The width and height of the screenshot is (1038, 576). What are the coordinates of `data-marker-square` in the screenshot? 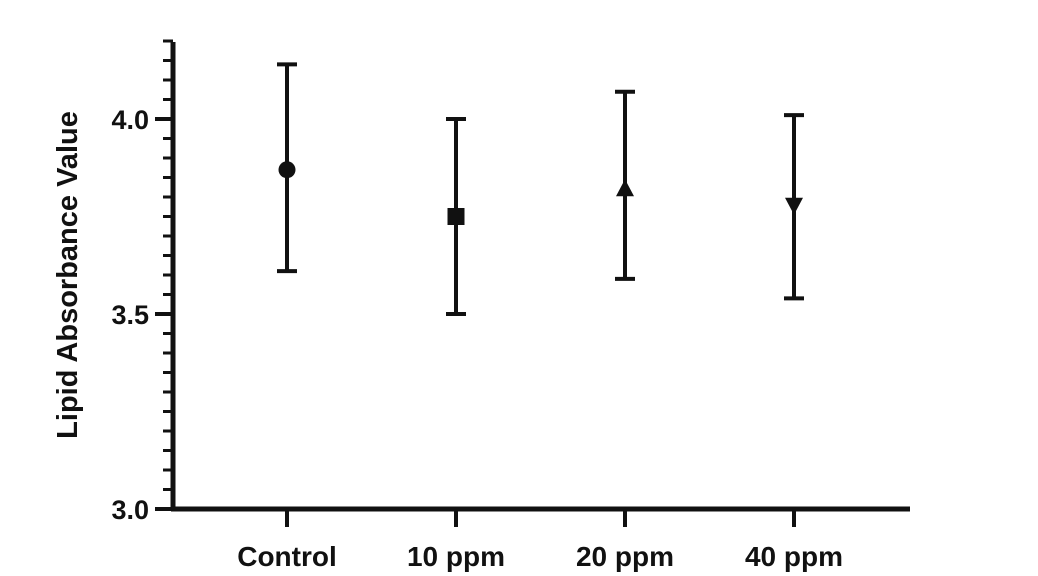 It's located at (456, 216).